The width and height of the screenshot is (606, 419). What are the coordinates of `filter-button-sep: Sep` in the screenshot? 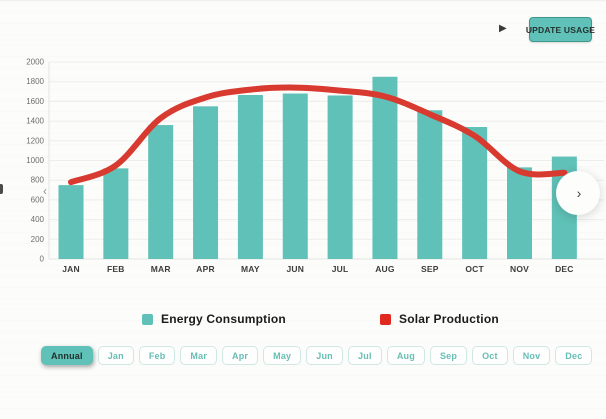 It's located at (448, 355).